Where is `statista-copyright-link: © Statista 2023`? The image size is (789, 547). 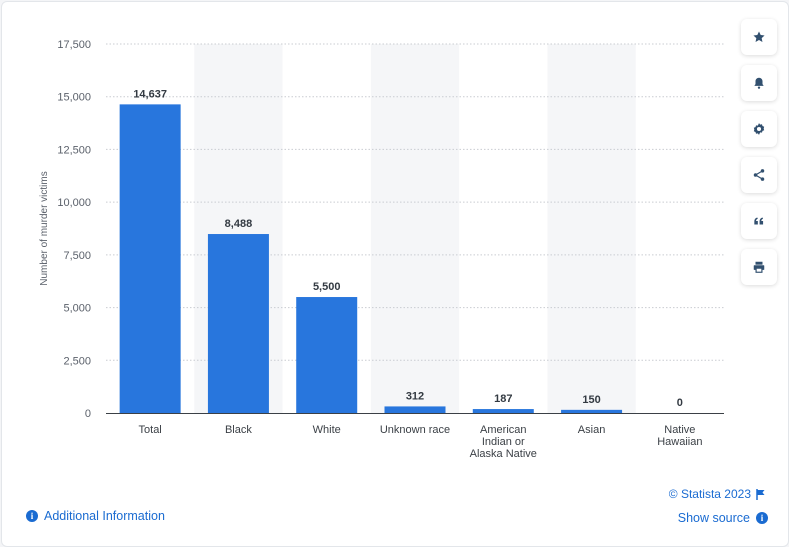 statista-copyright-link: © Statista 2023 is located at coordinates (717, 494).